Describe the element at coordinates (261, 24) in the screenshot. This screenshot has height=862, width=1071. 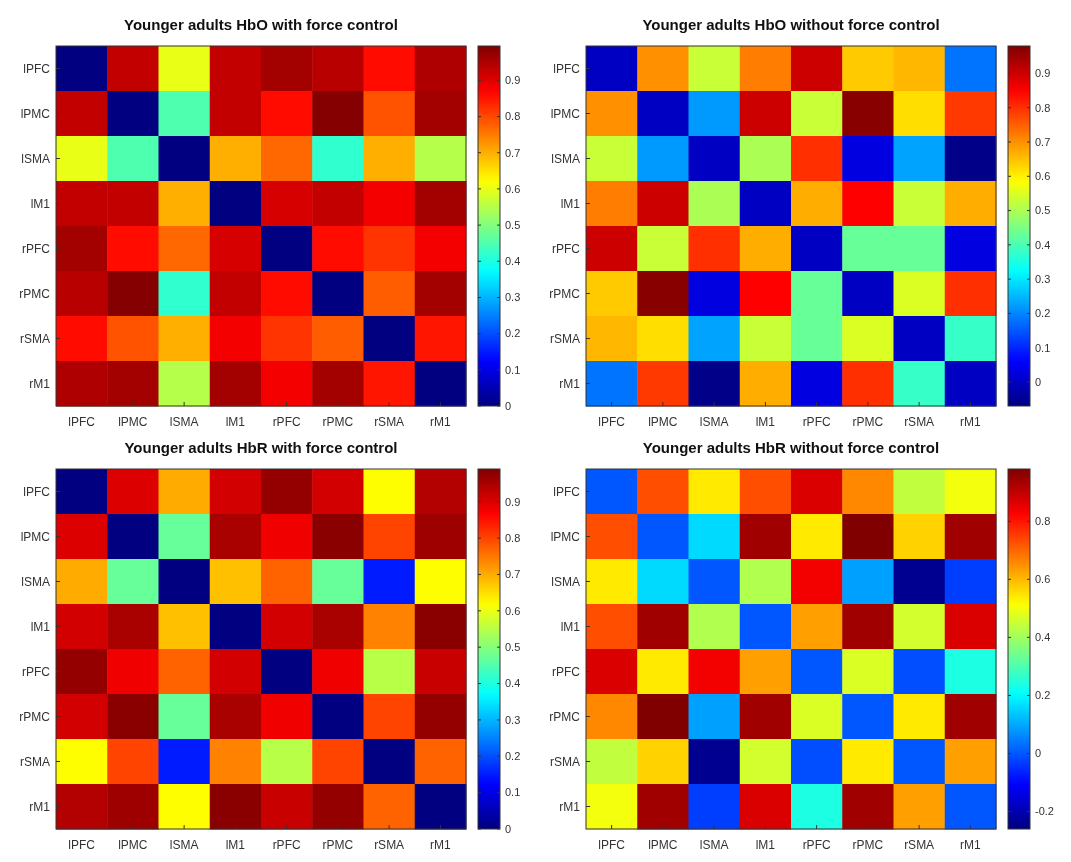
I see `chart-title: Younger adults HbO with force control` at that location.